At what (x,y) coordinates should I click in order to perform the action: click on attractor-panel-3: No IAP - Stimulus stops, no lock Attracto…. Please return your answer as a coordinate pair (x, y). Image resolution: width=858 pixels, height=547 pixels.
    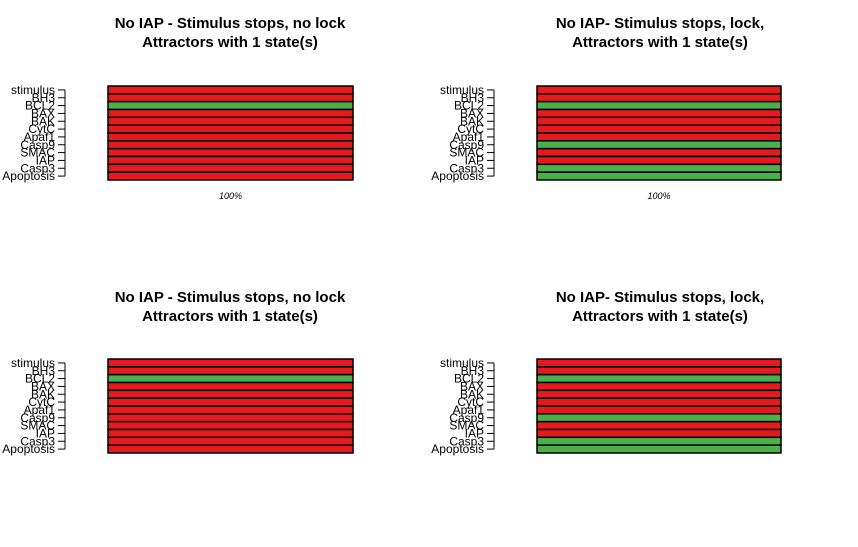
    Looking at the image, I should click on (178, 372).